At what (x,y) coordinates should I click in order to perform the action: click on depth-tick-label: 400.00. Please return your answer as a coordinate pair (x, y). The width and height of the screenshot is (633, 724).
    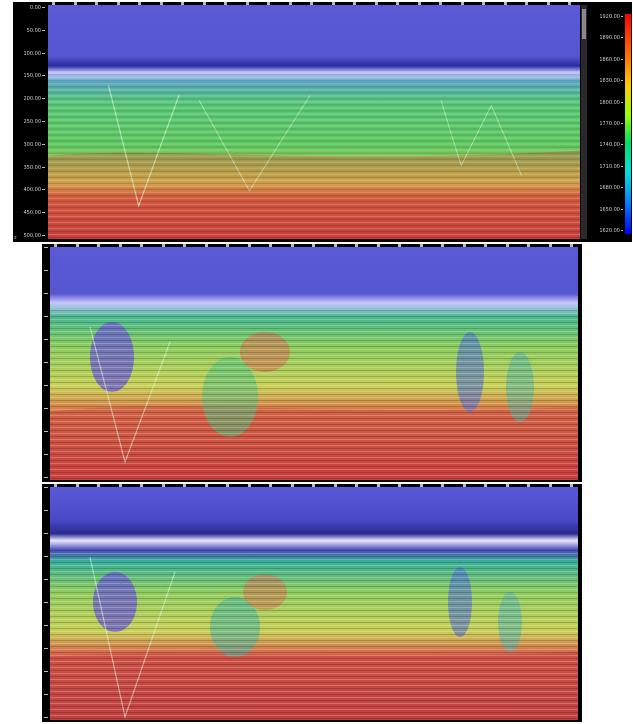
    Looking at the image, I should click on (35, 190).